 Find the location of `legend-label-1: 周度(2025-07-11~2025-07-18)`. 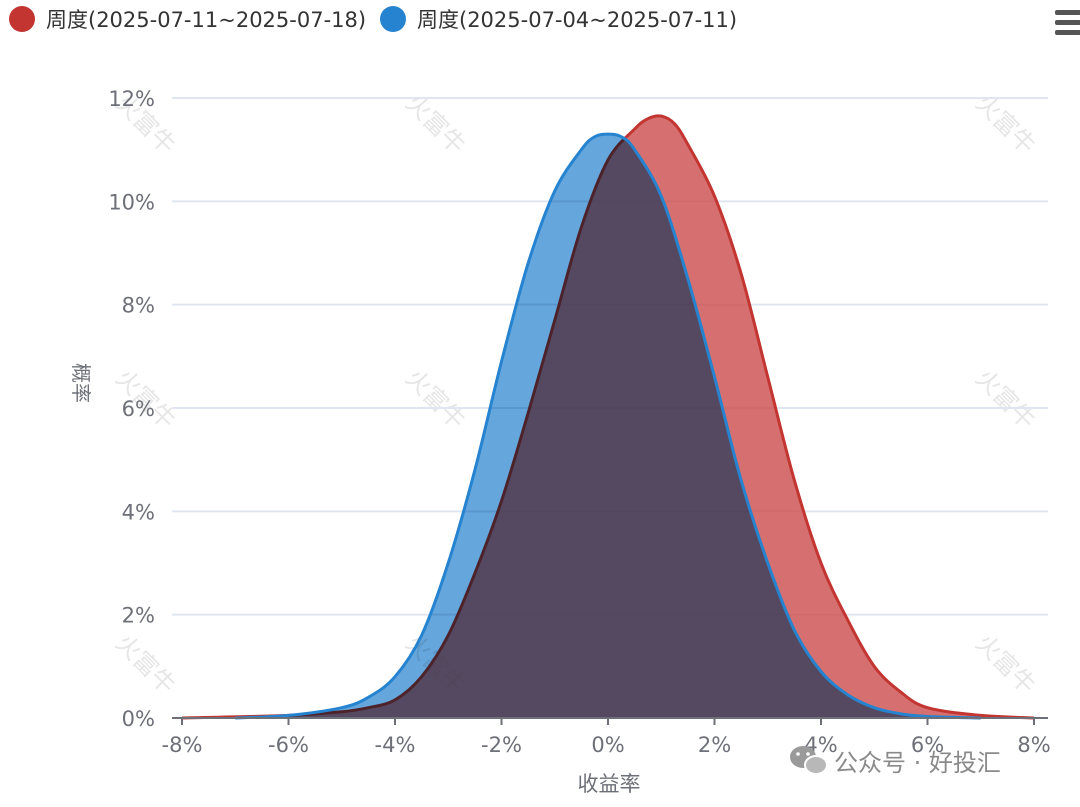

legend-label-1: 周度(2025-07-11~2025-07-18) is located at coordinates (206, 20).